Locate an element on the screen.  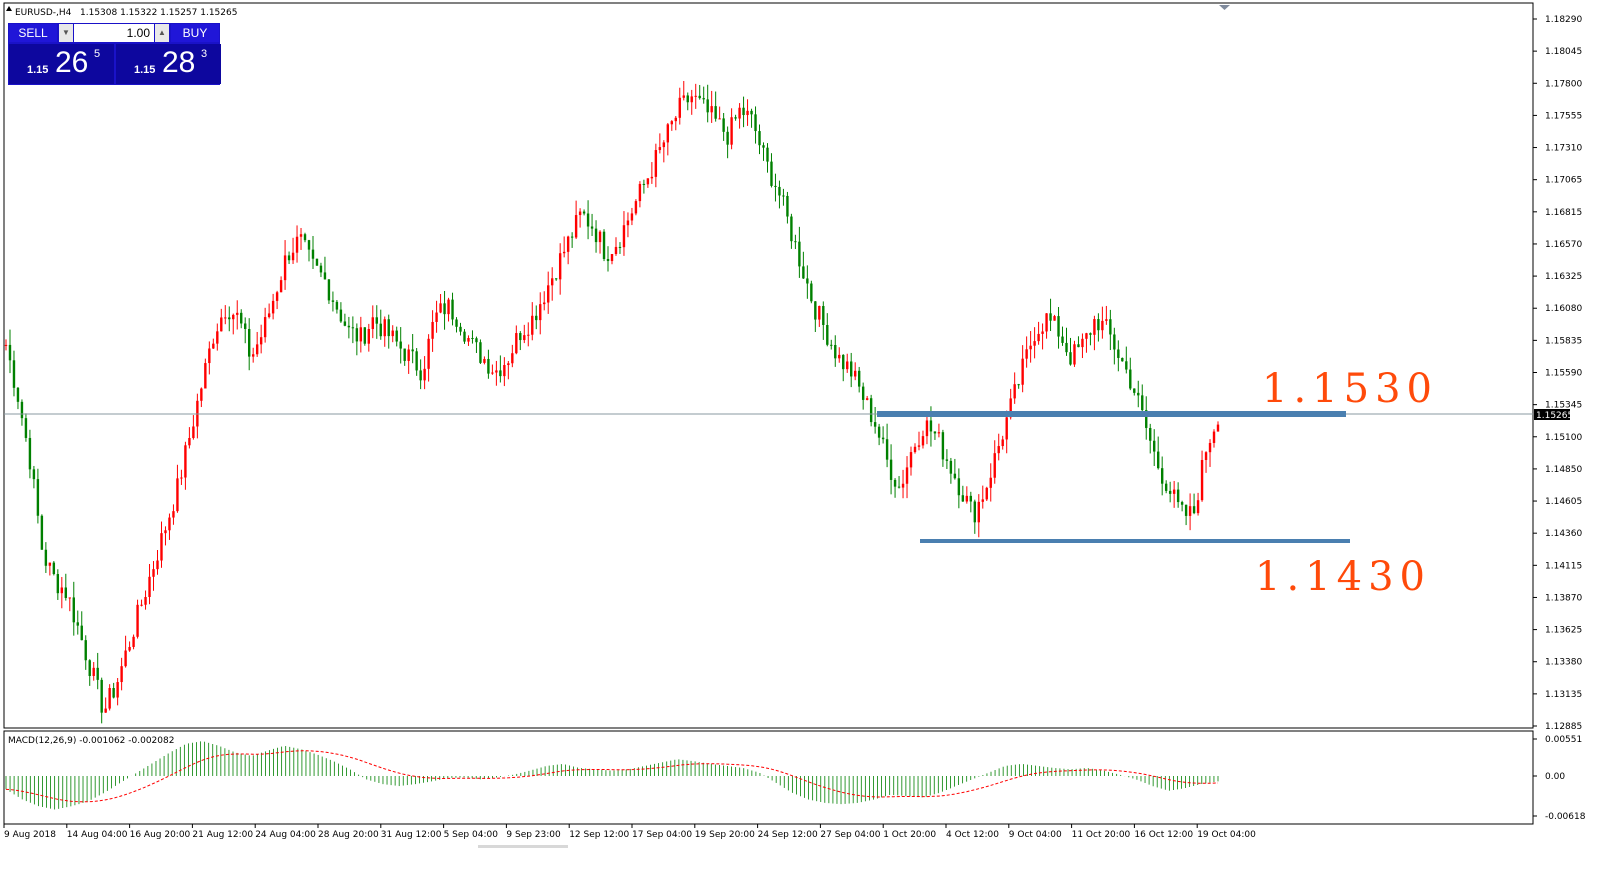
macd-subwindow-frame is located at coordinates (768, 777).